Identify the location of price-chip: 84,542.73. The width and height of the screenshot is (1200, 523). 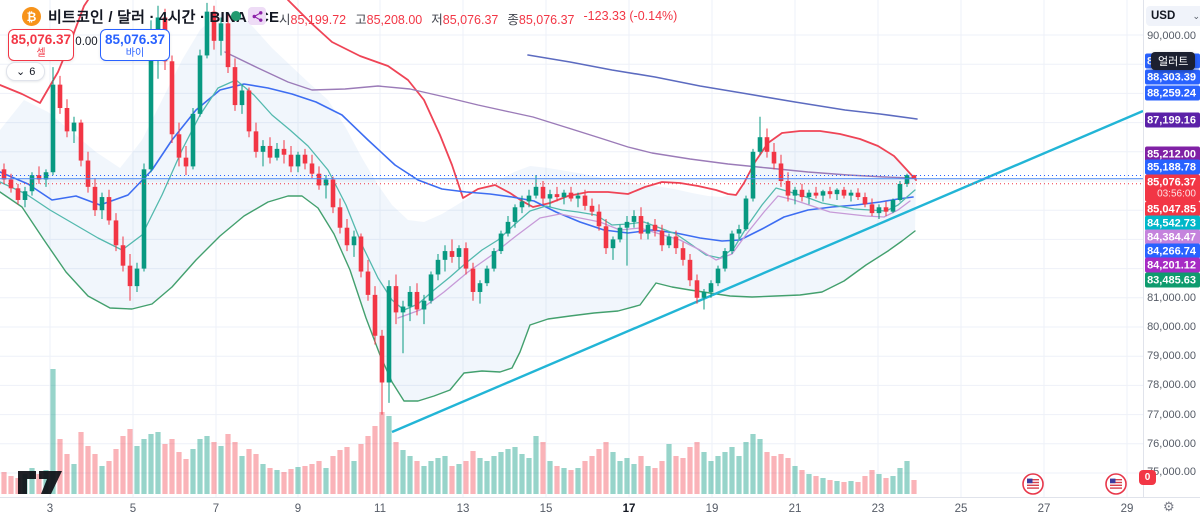
(1172, 223).